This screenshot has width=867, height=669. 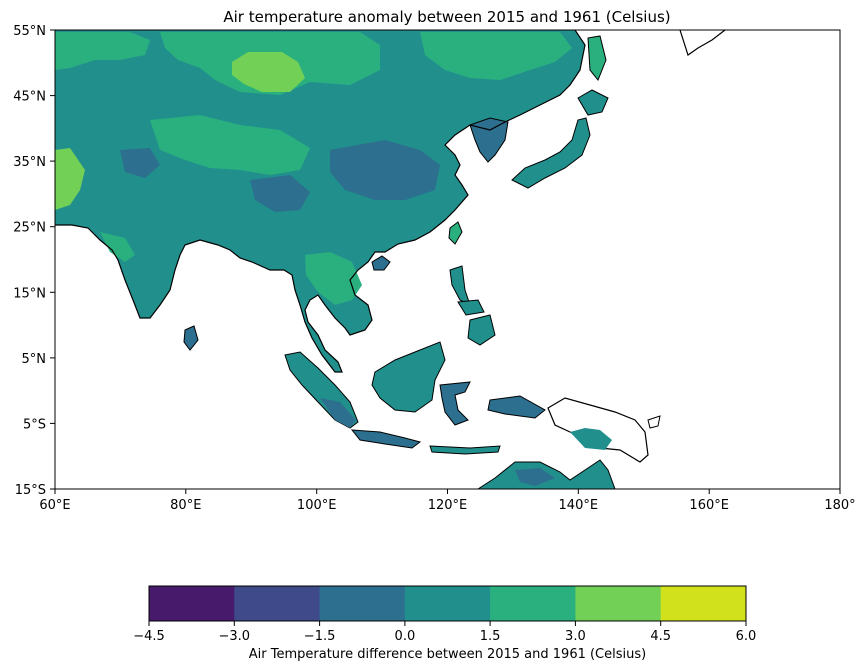 I want to click on lat-tick-label: 5°N, so click(x=34, y=359).